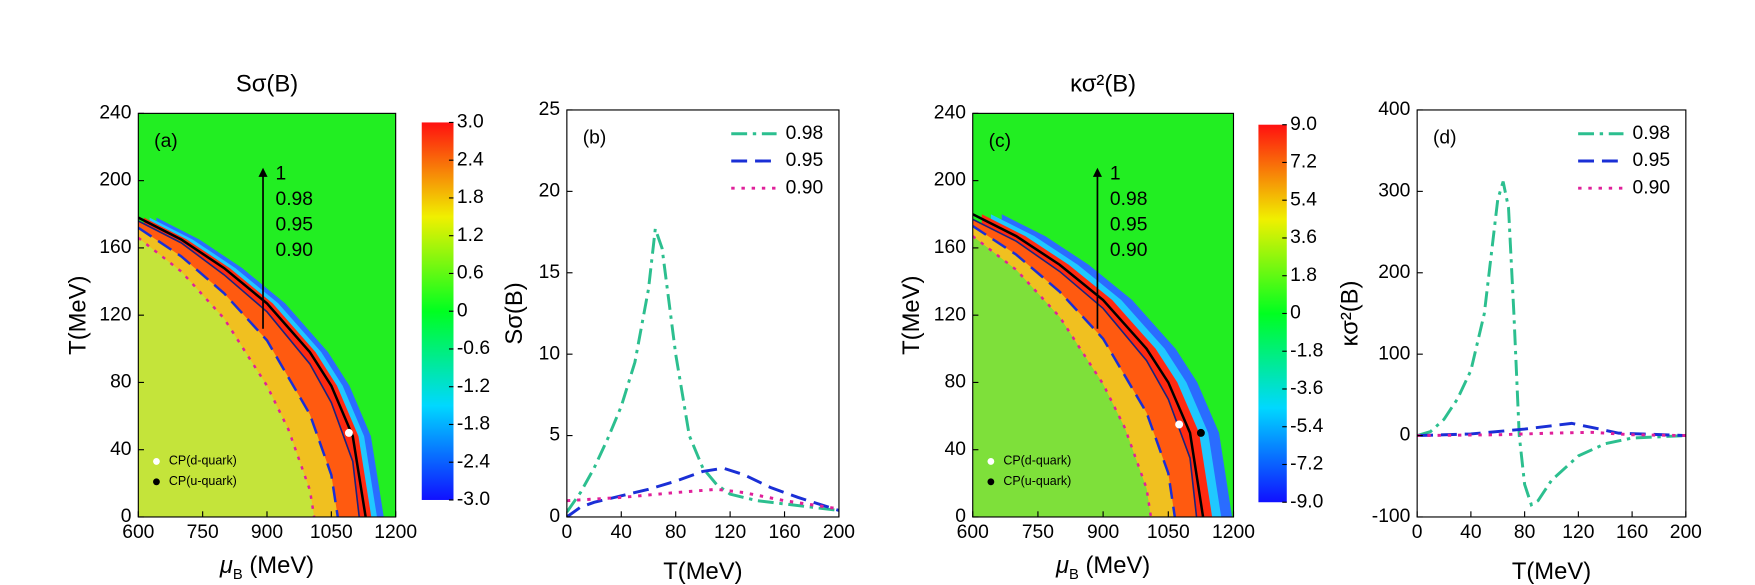  What do you see at coordinates (1306, 501) in the screenshot?
I see `colorbar-tick-label: -9.0` at bounding box center [1306, 501].